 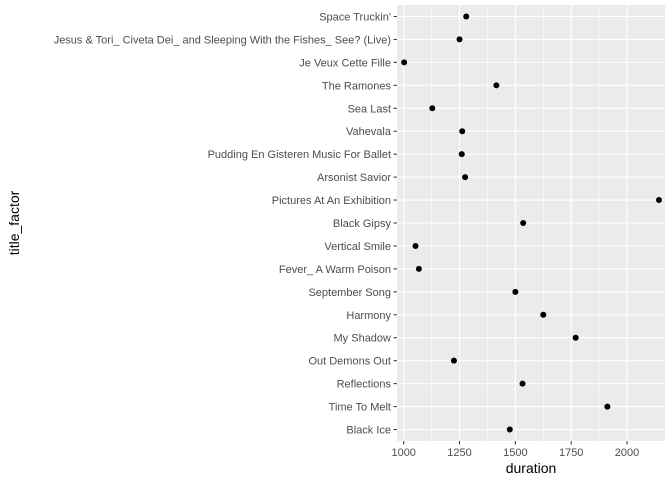 I want to click on y-tick-label: Vertical Smile, so click(x=357, y=247).